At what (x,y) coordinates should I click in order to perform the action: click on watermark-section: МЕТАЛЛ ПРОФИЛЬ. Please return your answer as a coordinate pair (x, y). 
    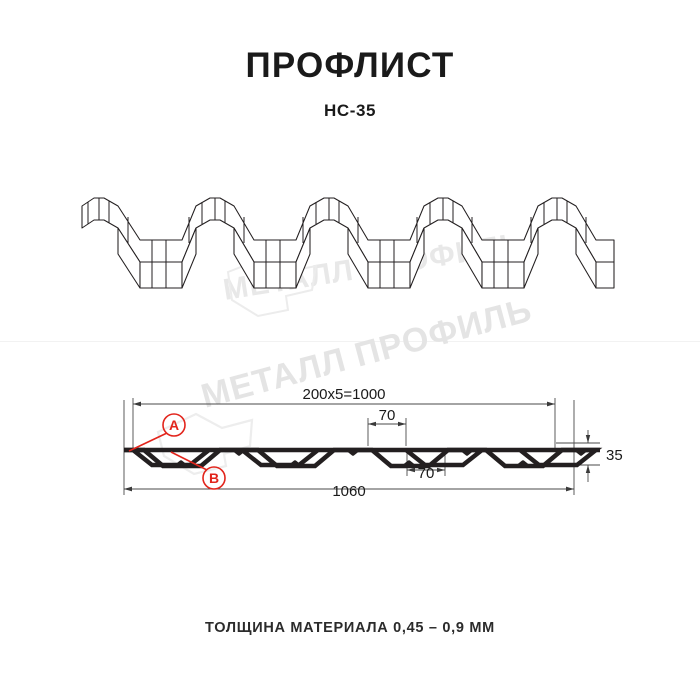
    Looking at the image, I should click on (346, 383).